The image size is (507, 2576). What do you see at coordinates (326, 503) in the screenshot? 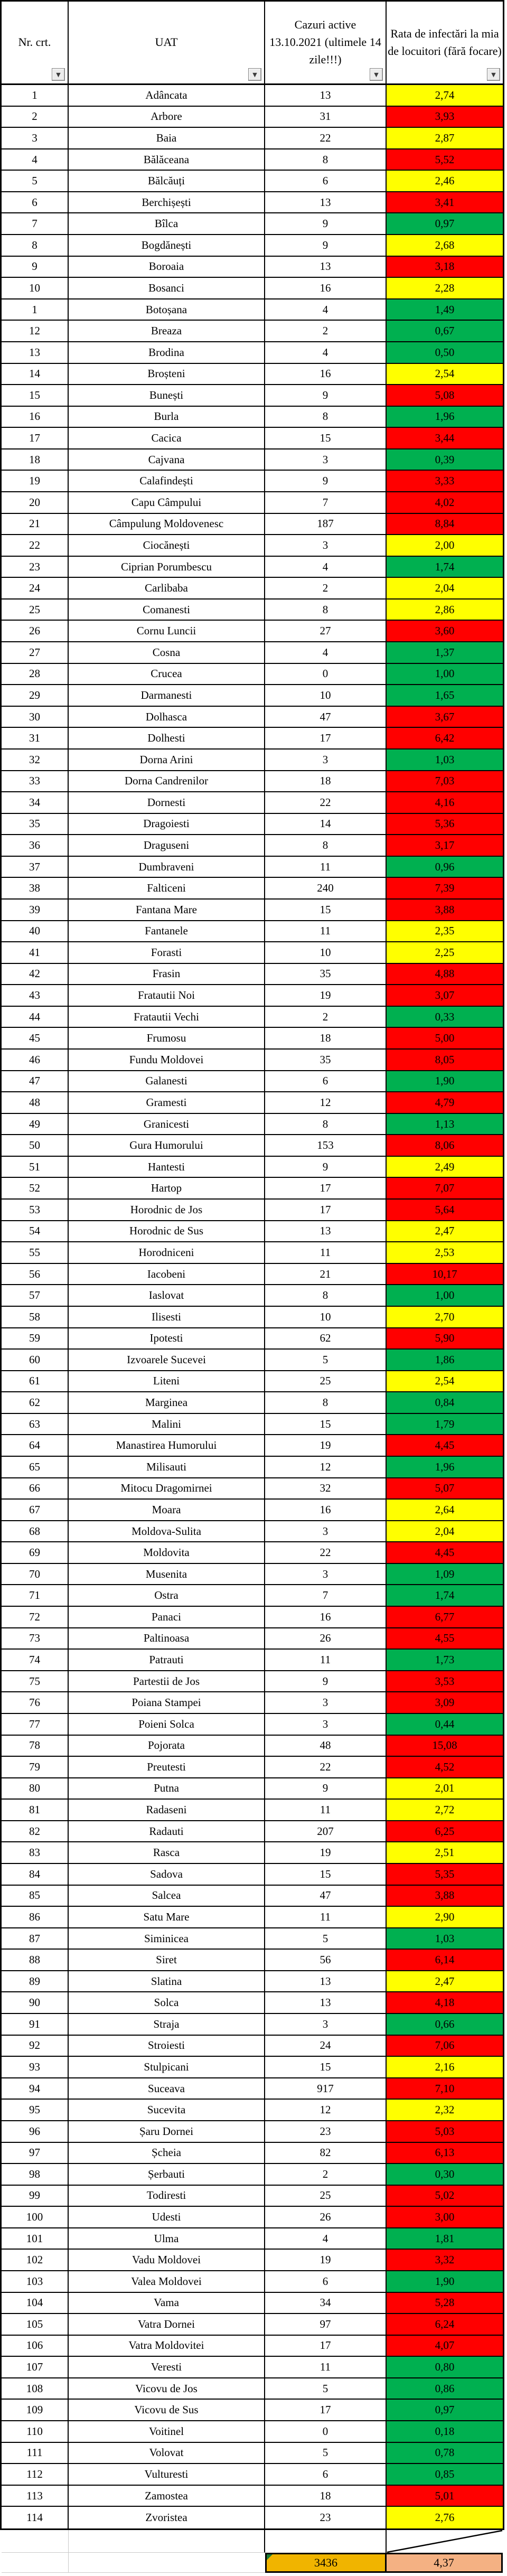
I see `active-cases-cell: 7` at bounding box center [326, 503].